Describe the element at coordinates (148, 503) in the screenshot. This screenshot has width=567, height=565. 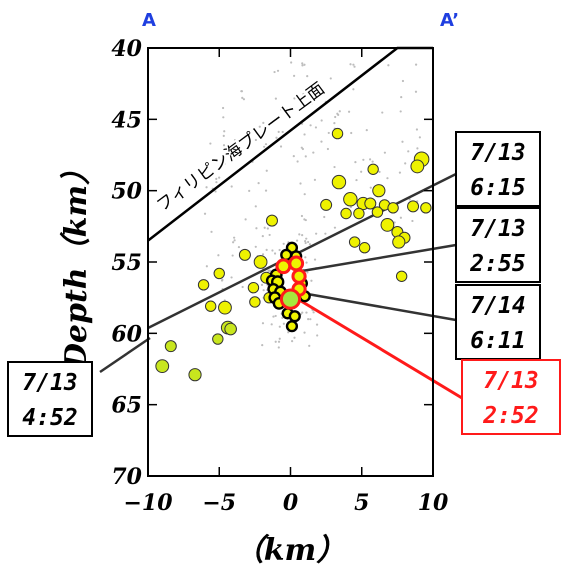
I see `x-tick-label: −10` at that location.